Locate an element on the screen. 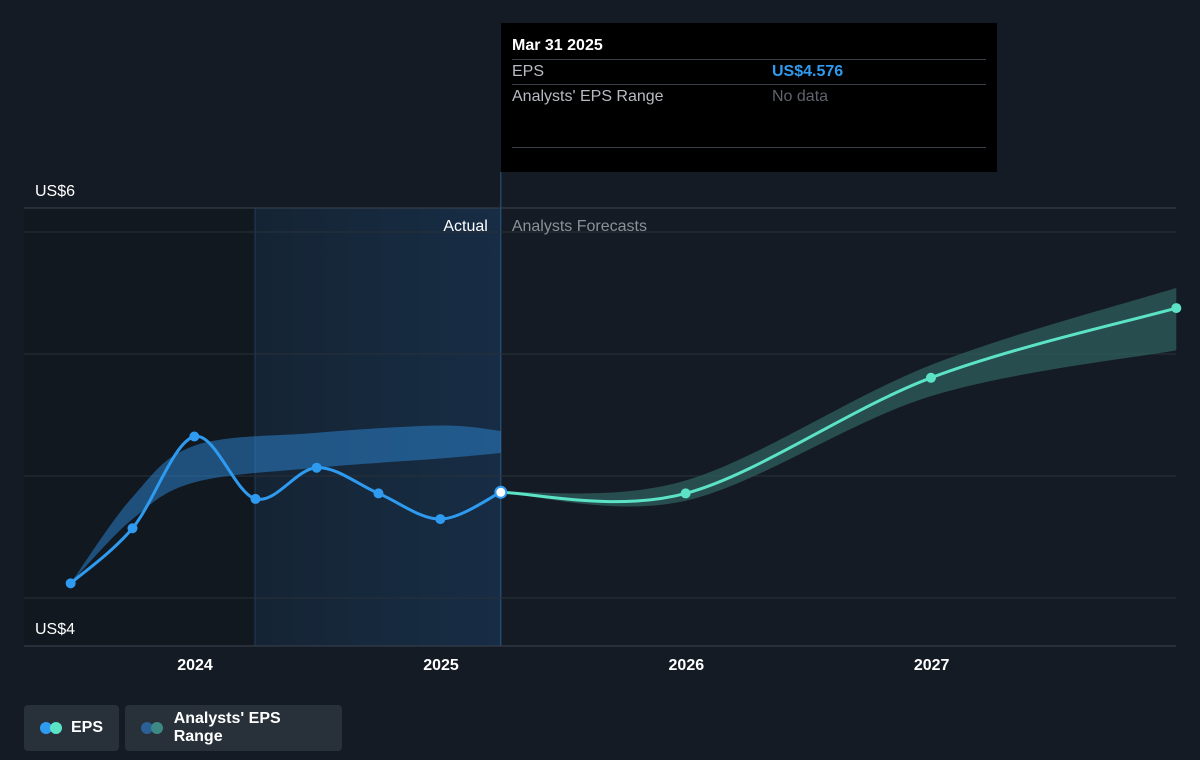  tooltip-row-range: Analysts' EPS Range No data is located at coordinates (749, 96).